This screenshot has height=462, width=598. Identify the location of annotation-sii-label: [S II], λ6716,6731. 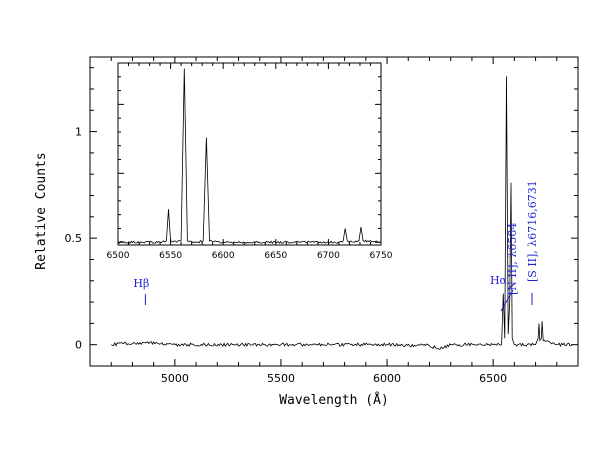
(532, 231).